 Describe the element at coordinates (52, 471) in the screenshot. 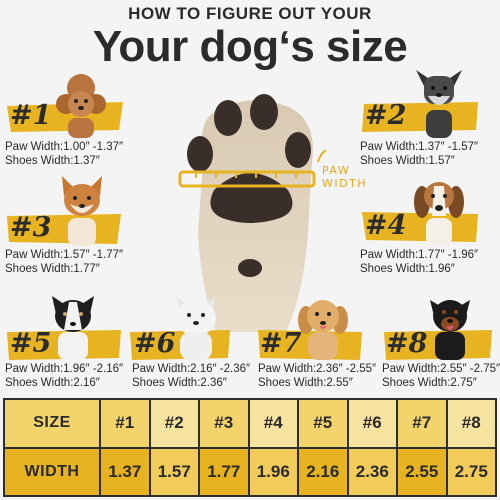

I see `width-header: WIDTH` at that location.